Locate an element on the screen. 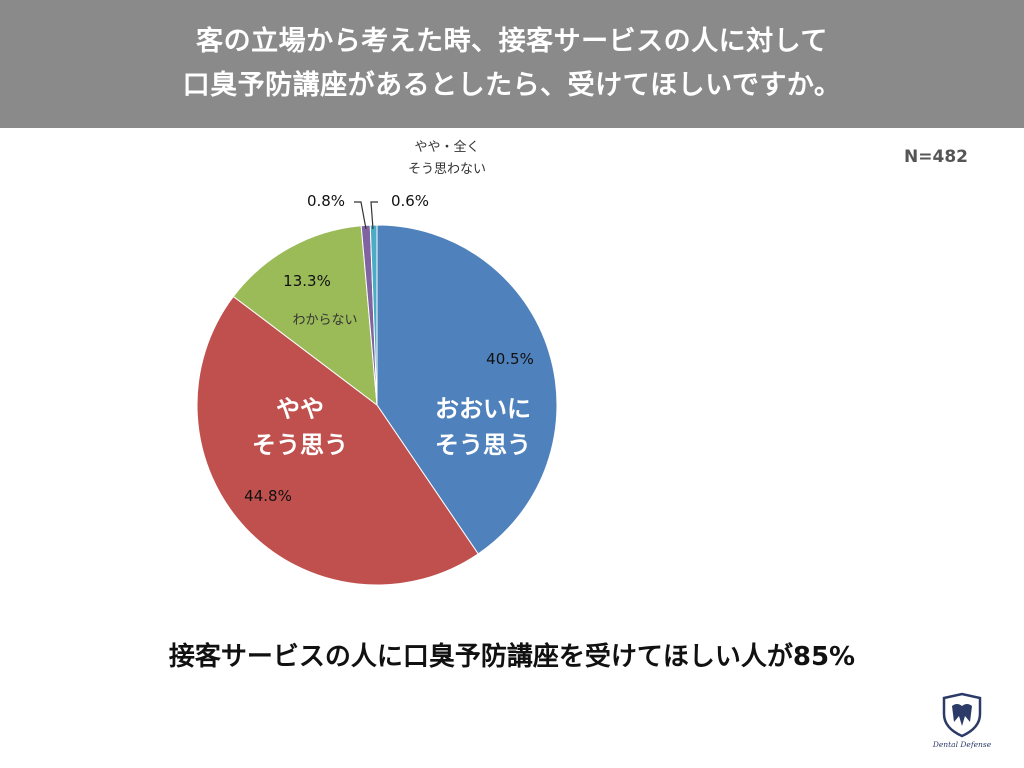 The height and width of the screenshot is (768, 1024). logo-text: Dental Defense is located at coordinates (962, 744).